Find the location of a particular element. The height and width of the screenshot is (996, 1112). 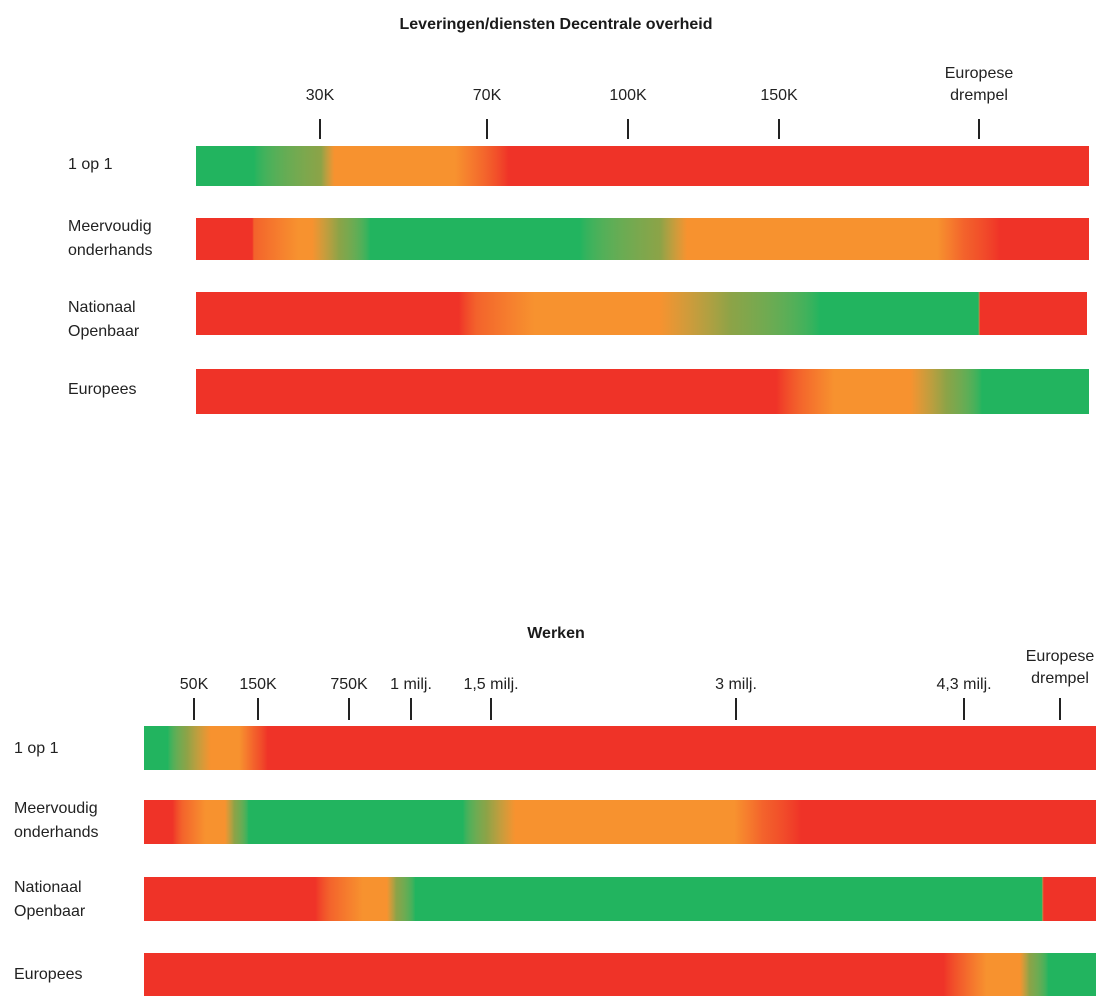

tick-label: 4,3 milj. is located at coordinates (964, 684).